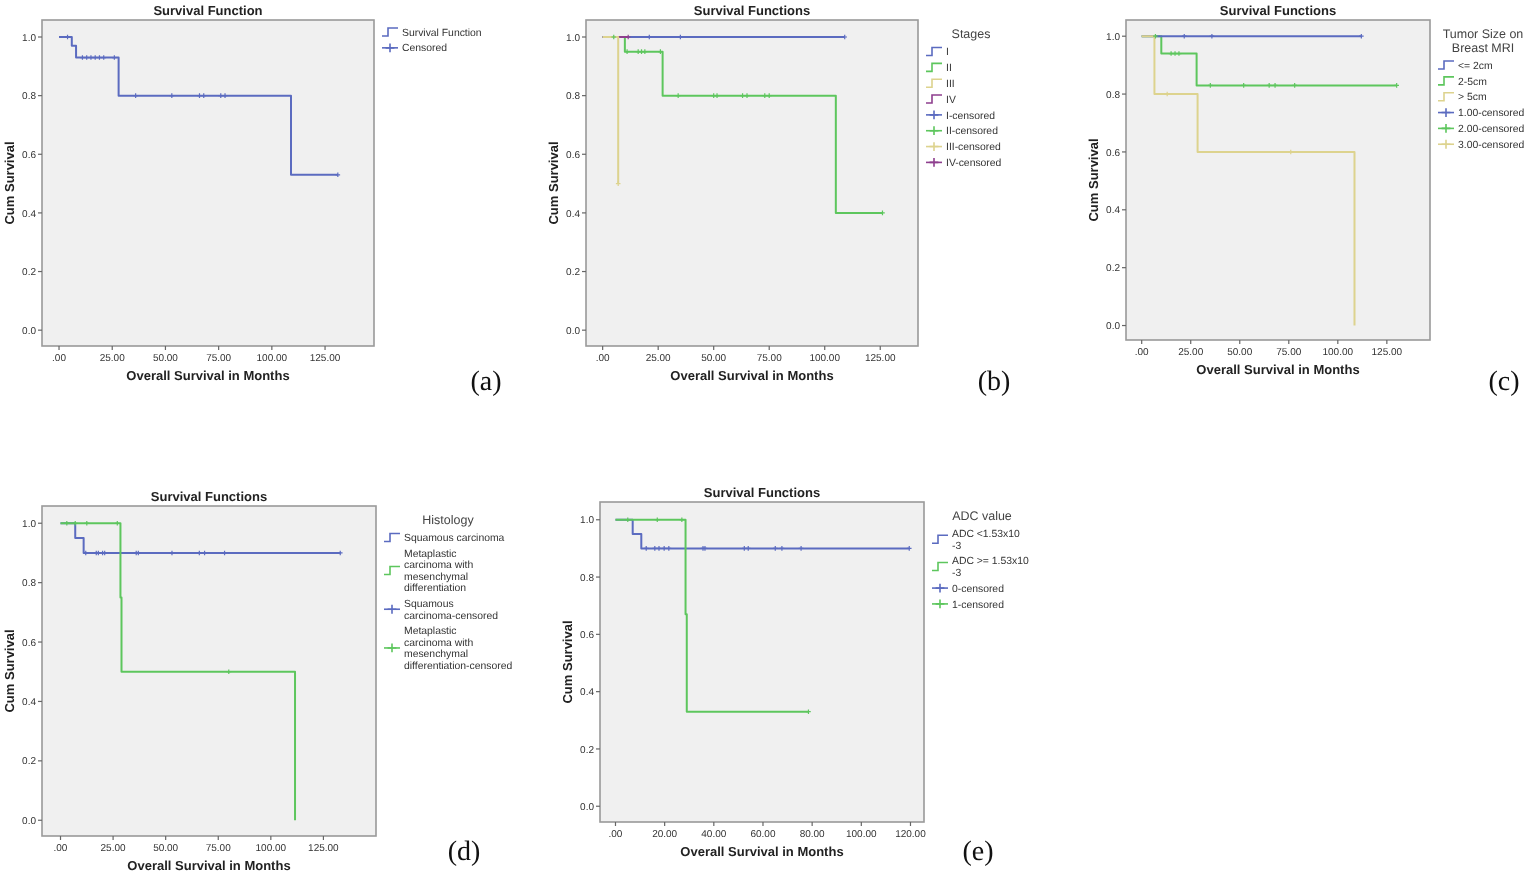  What do you see at coordinates (486, 383) in the screenshot?
I see `text: (a)` at bounding box center [486, 383].